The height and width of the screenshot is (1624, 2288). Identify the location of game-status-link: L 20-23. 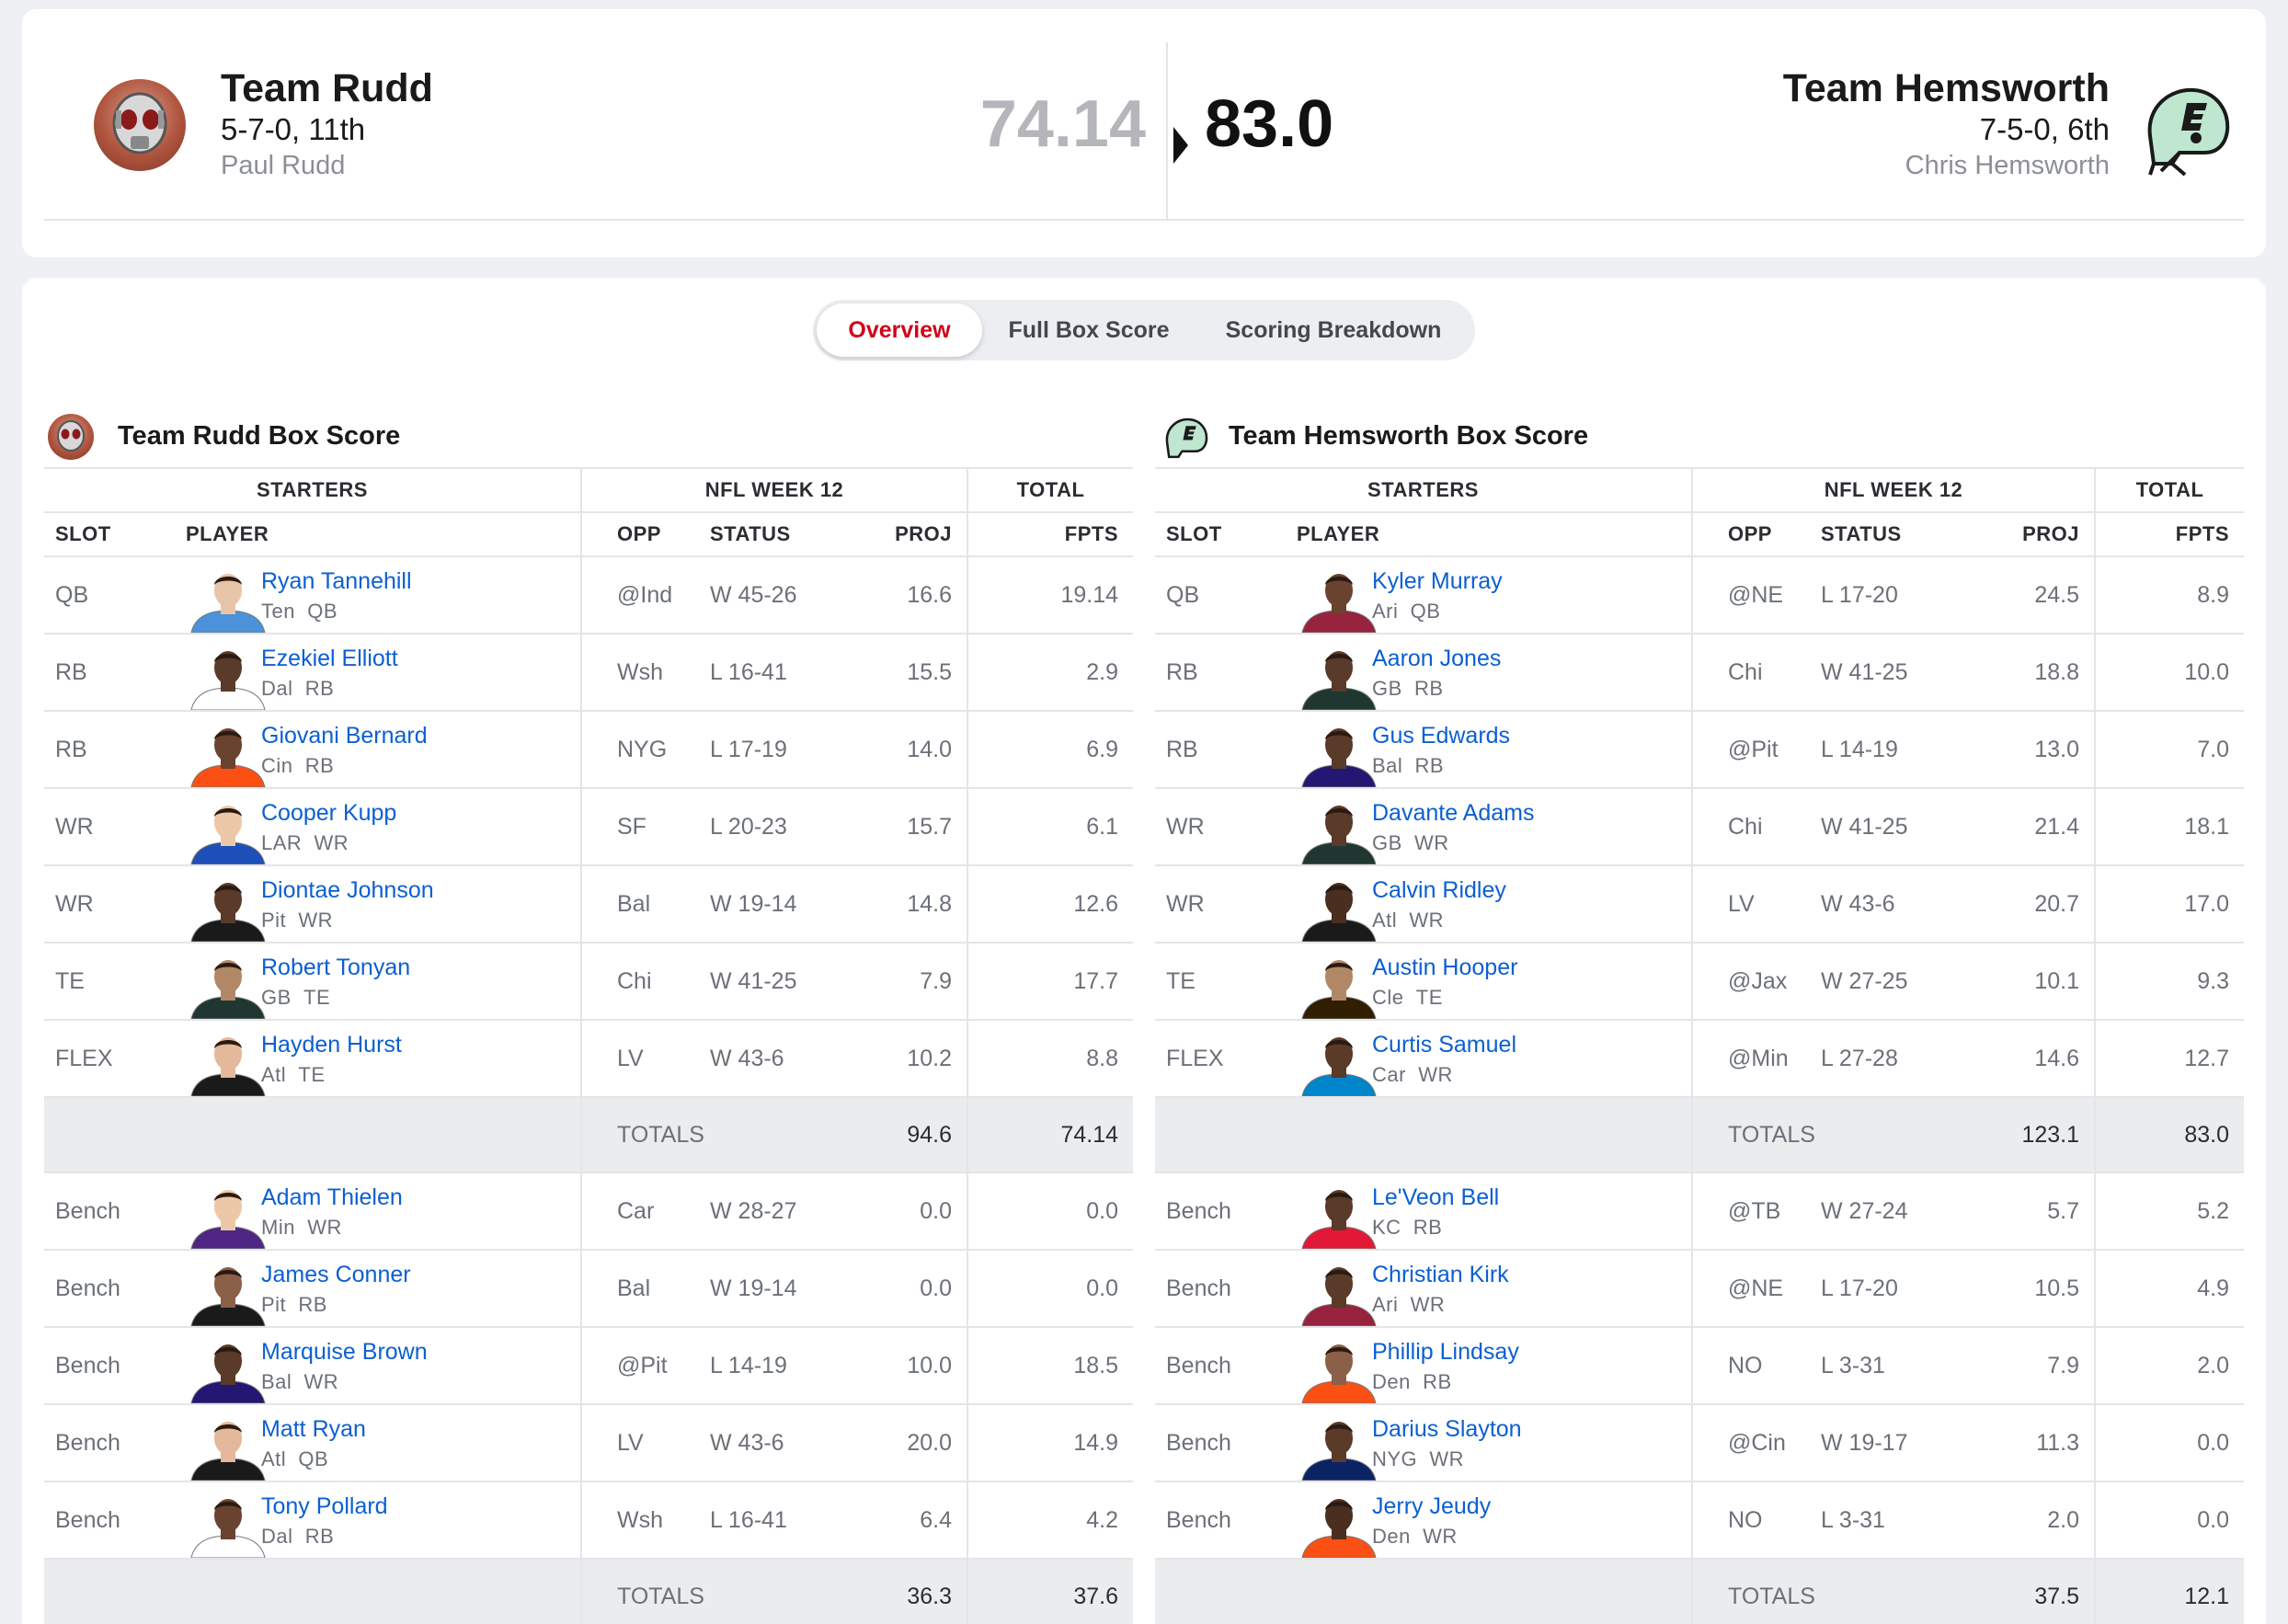
(772, 827).